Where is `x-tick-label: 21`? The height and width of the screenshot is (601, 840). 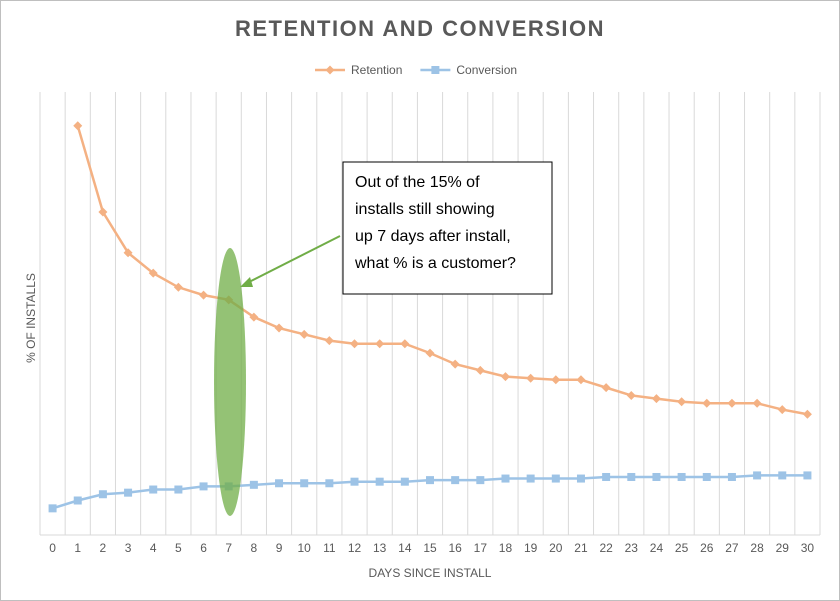 x-tick-label: 21 is located at coordinates (581, 548).